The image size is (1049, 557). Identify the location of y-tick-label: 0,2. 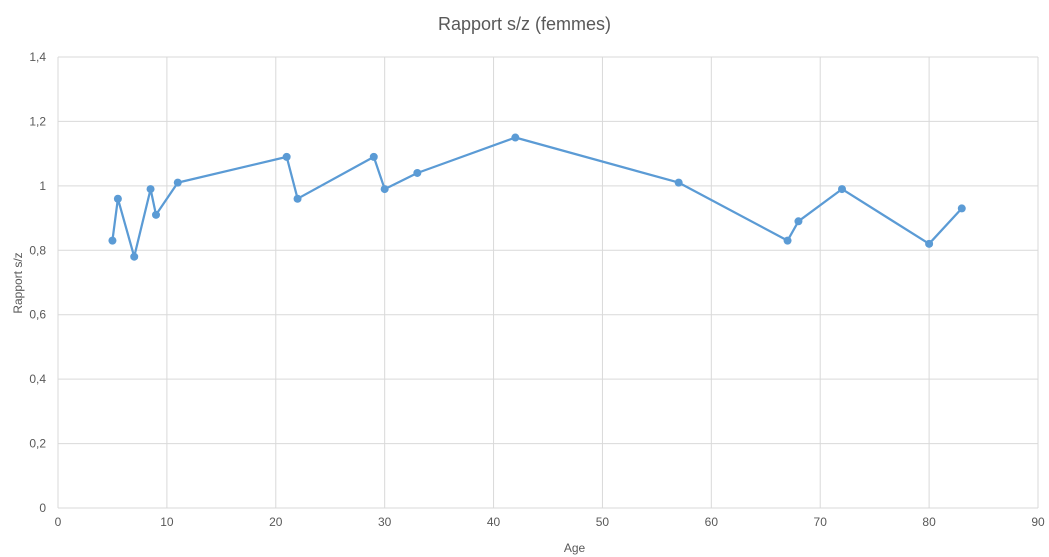
(37, 444).